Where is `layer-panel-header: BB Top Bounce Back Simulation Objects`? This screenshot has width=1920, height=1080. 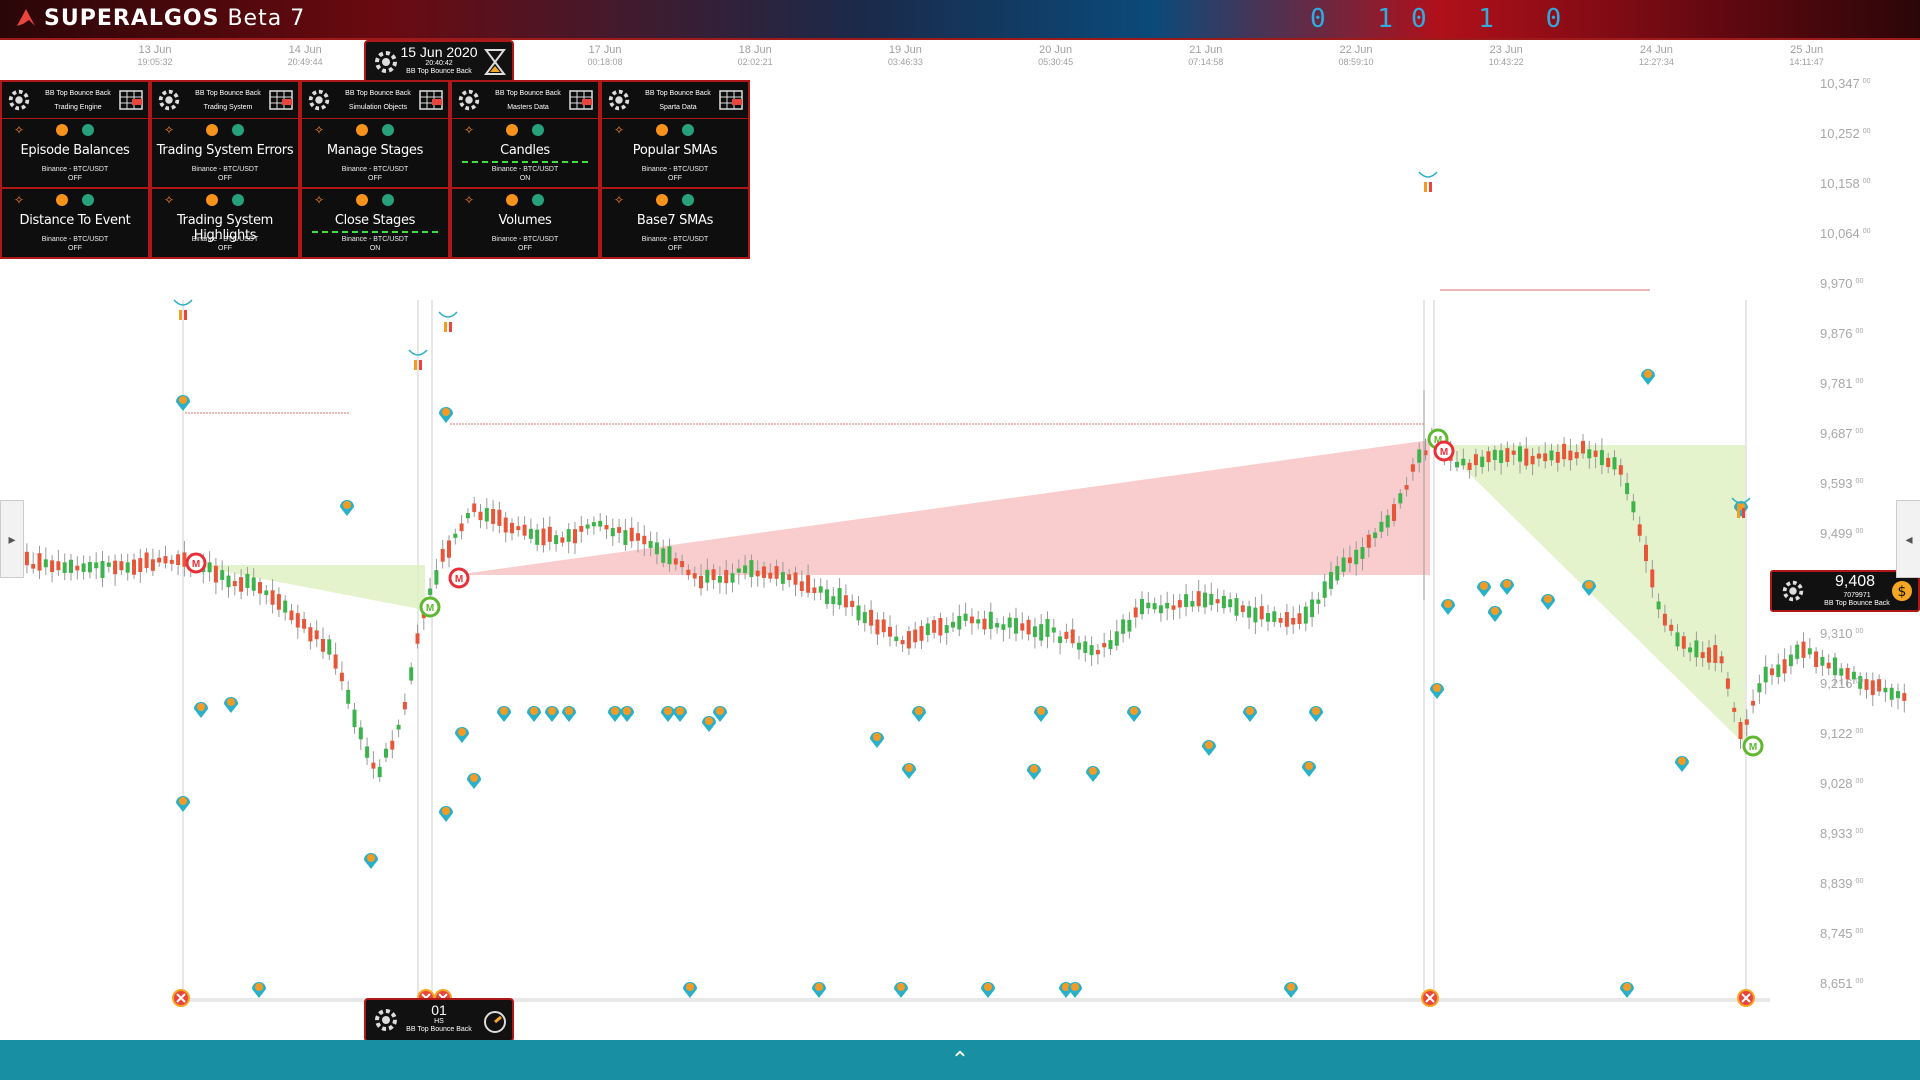 layer-panel-header: BB Top Bounce Back Simulation Objects is located at coordinates (375, 99).